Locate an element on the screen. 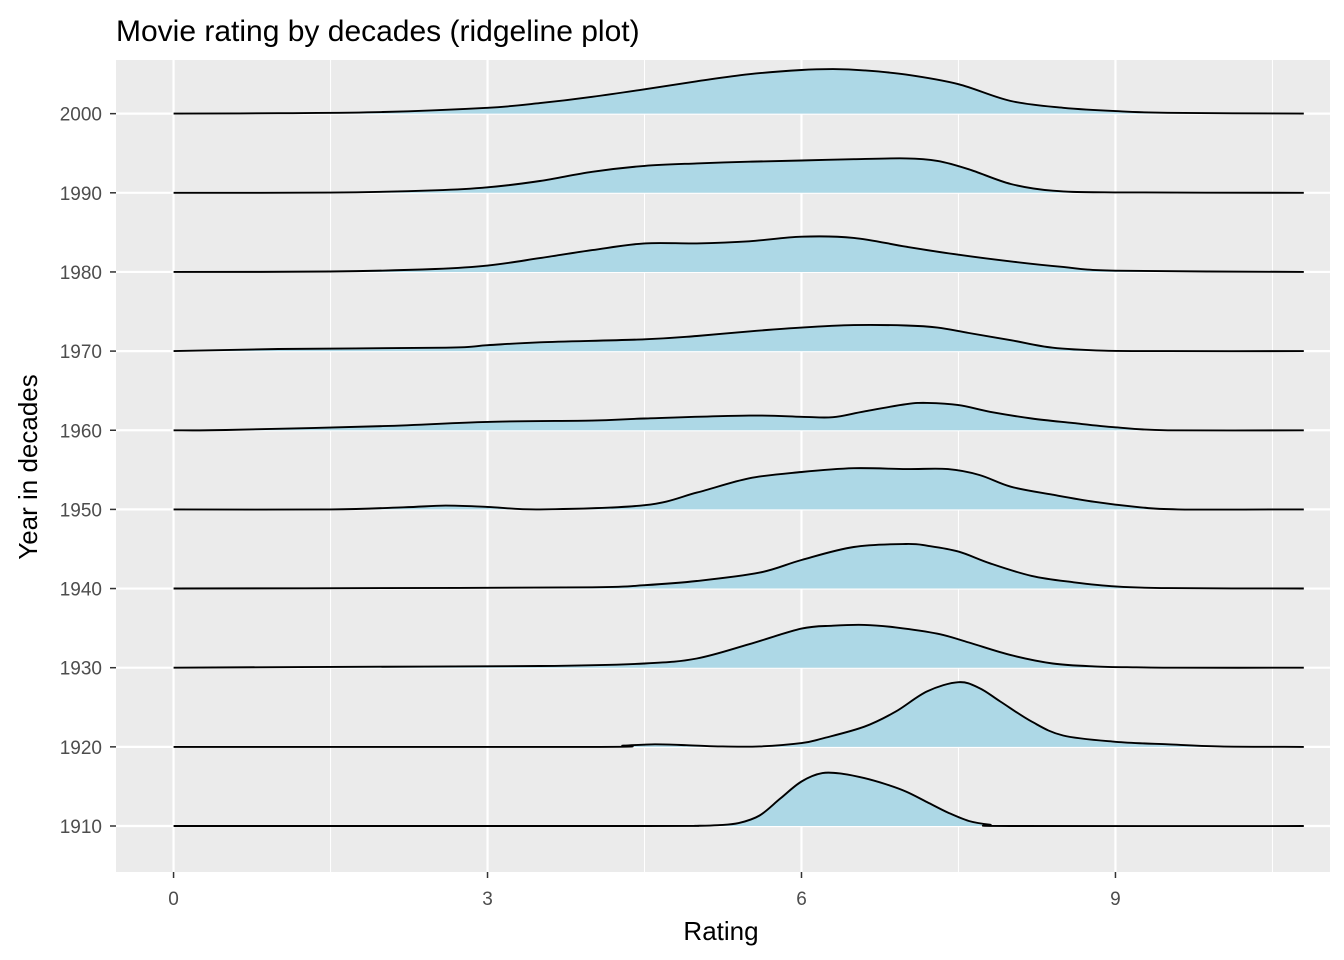 This screenshot has width=1344, height=960. x-tick-label: 9 is located at coordinates (1115, 899).